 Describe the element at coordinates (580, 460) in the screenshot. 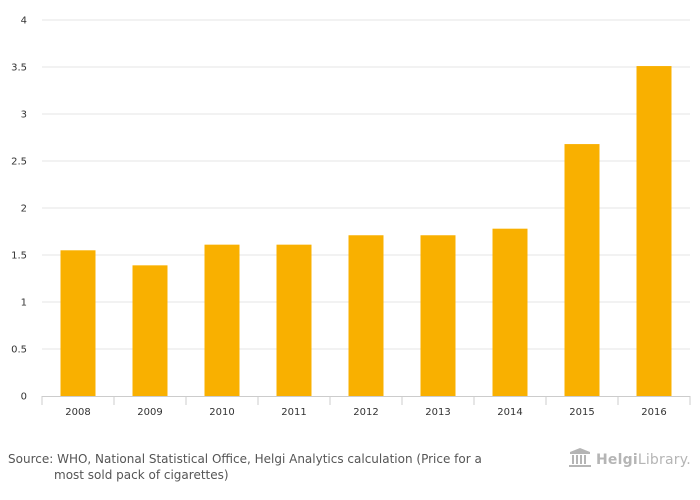

I see `building-icon` at that location.